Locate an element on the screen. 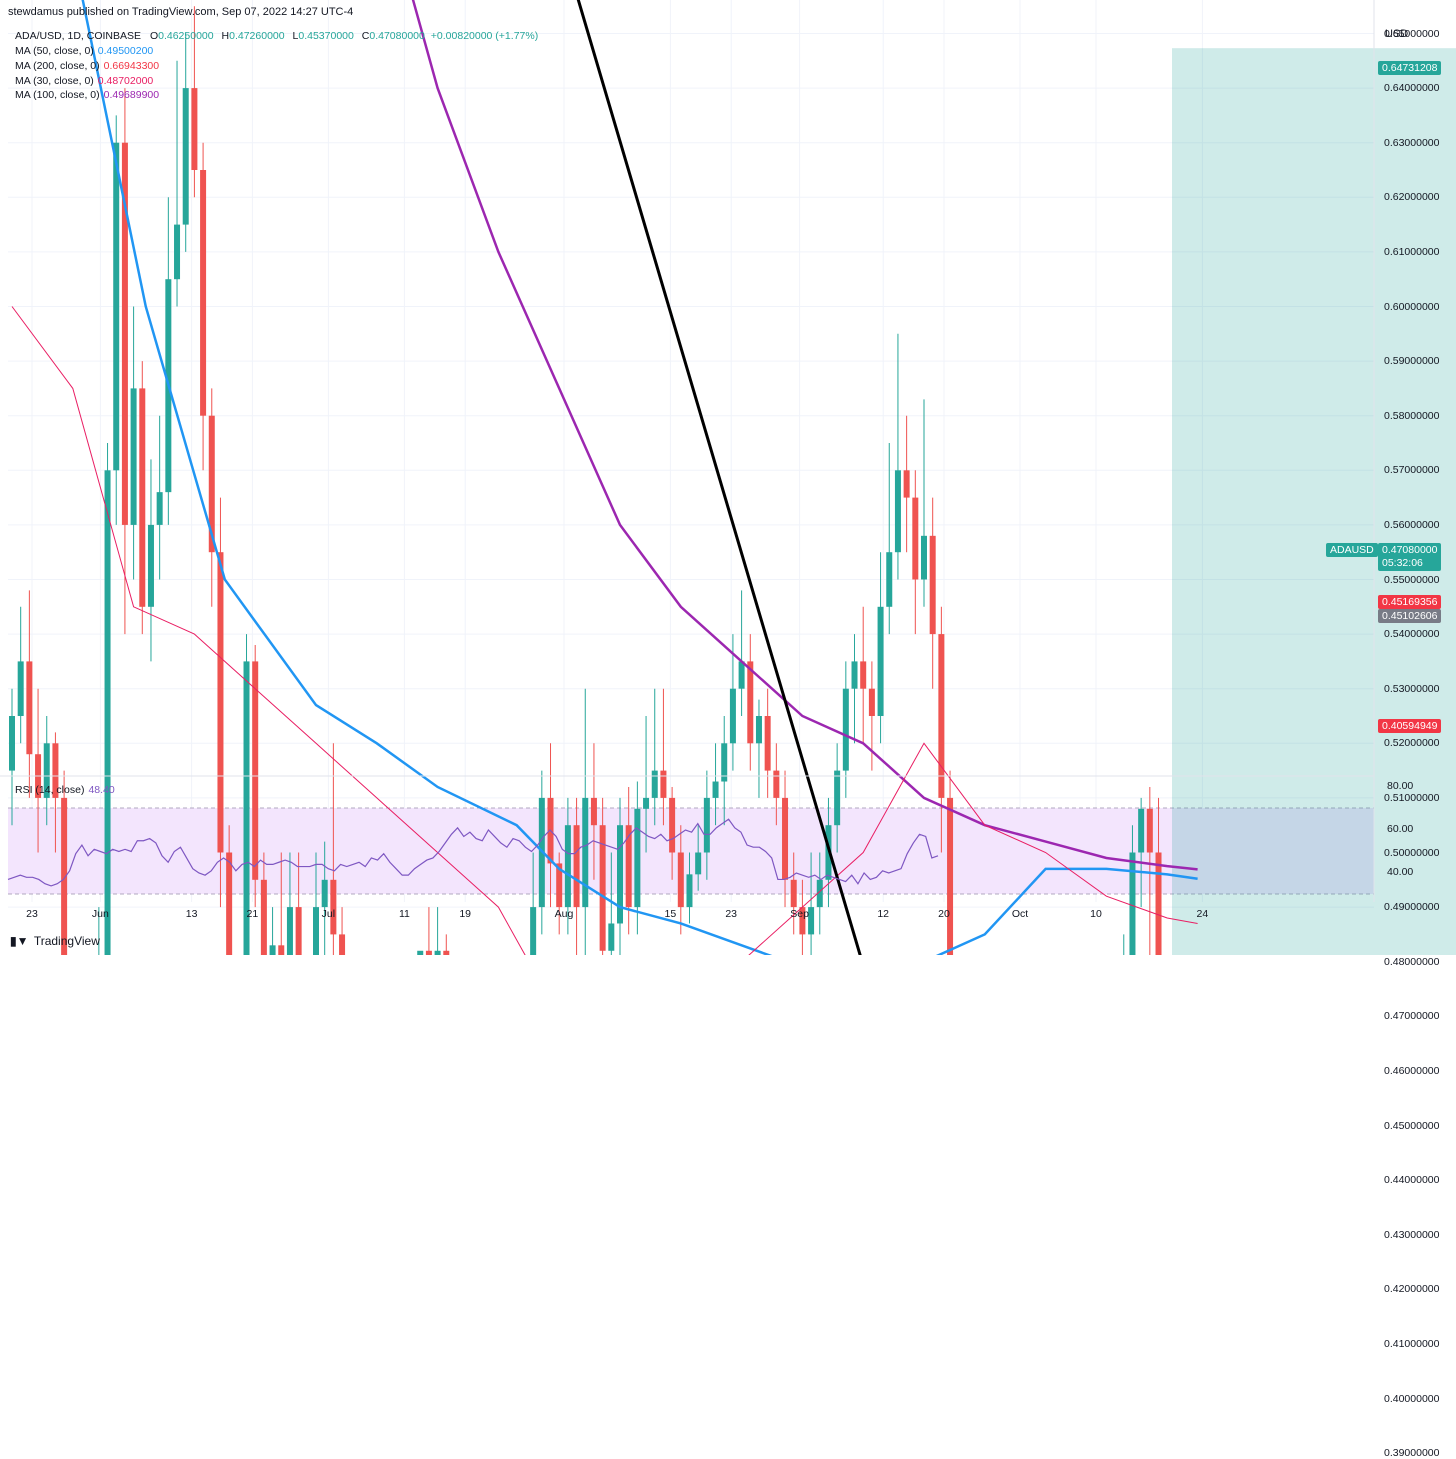 The height and width of the screenshot is (1459, 1456). price-tick-label: 0.64000000 is located at coordinates (1412, 88).